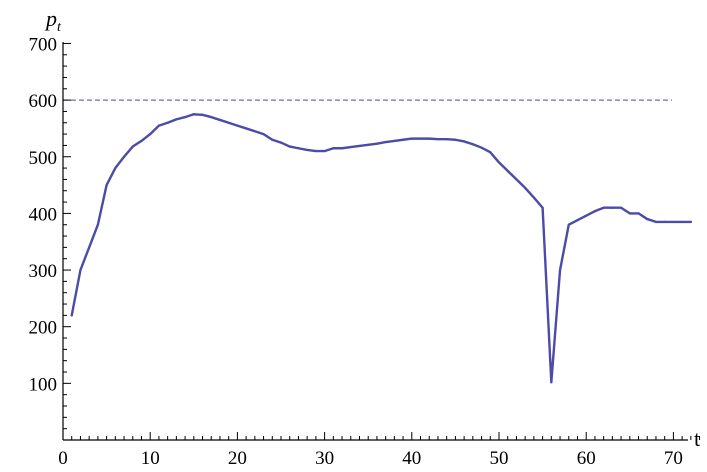 The width and height of the screenshot is (707, 472). Describe the element at coordinates (43, 101) in the screenshot. I see `y-tick-label: 600` at that location.